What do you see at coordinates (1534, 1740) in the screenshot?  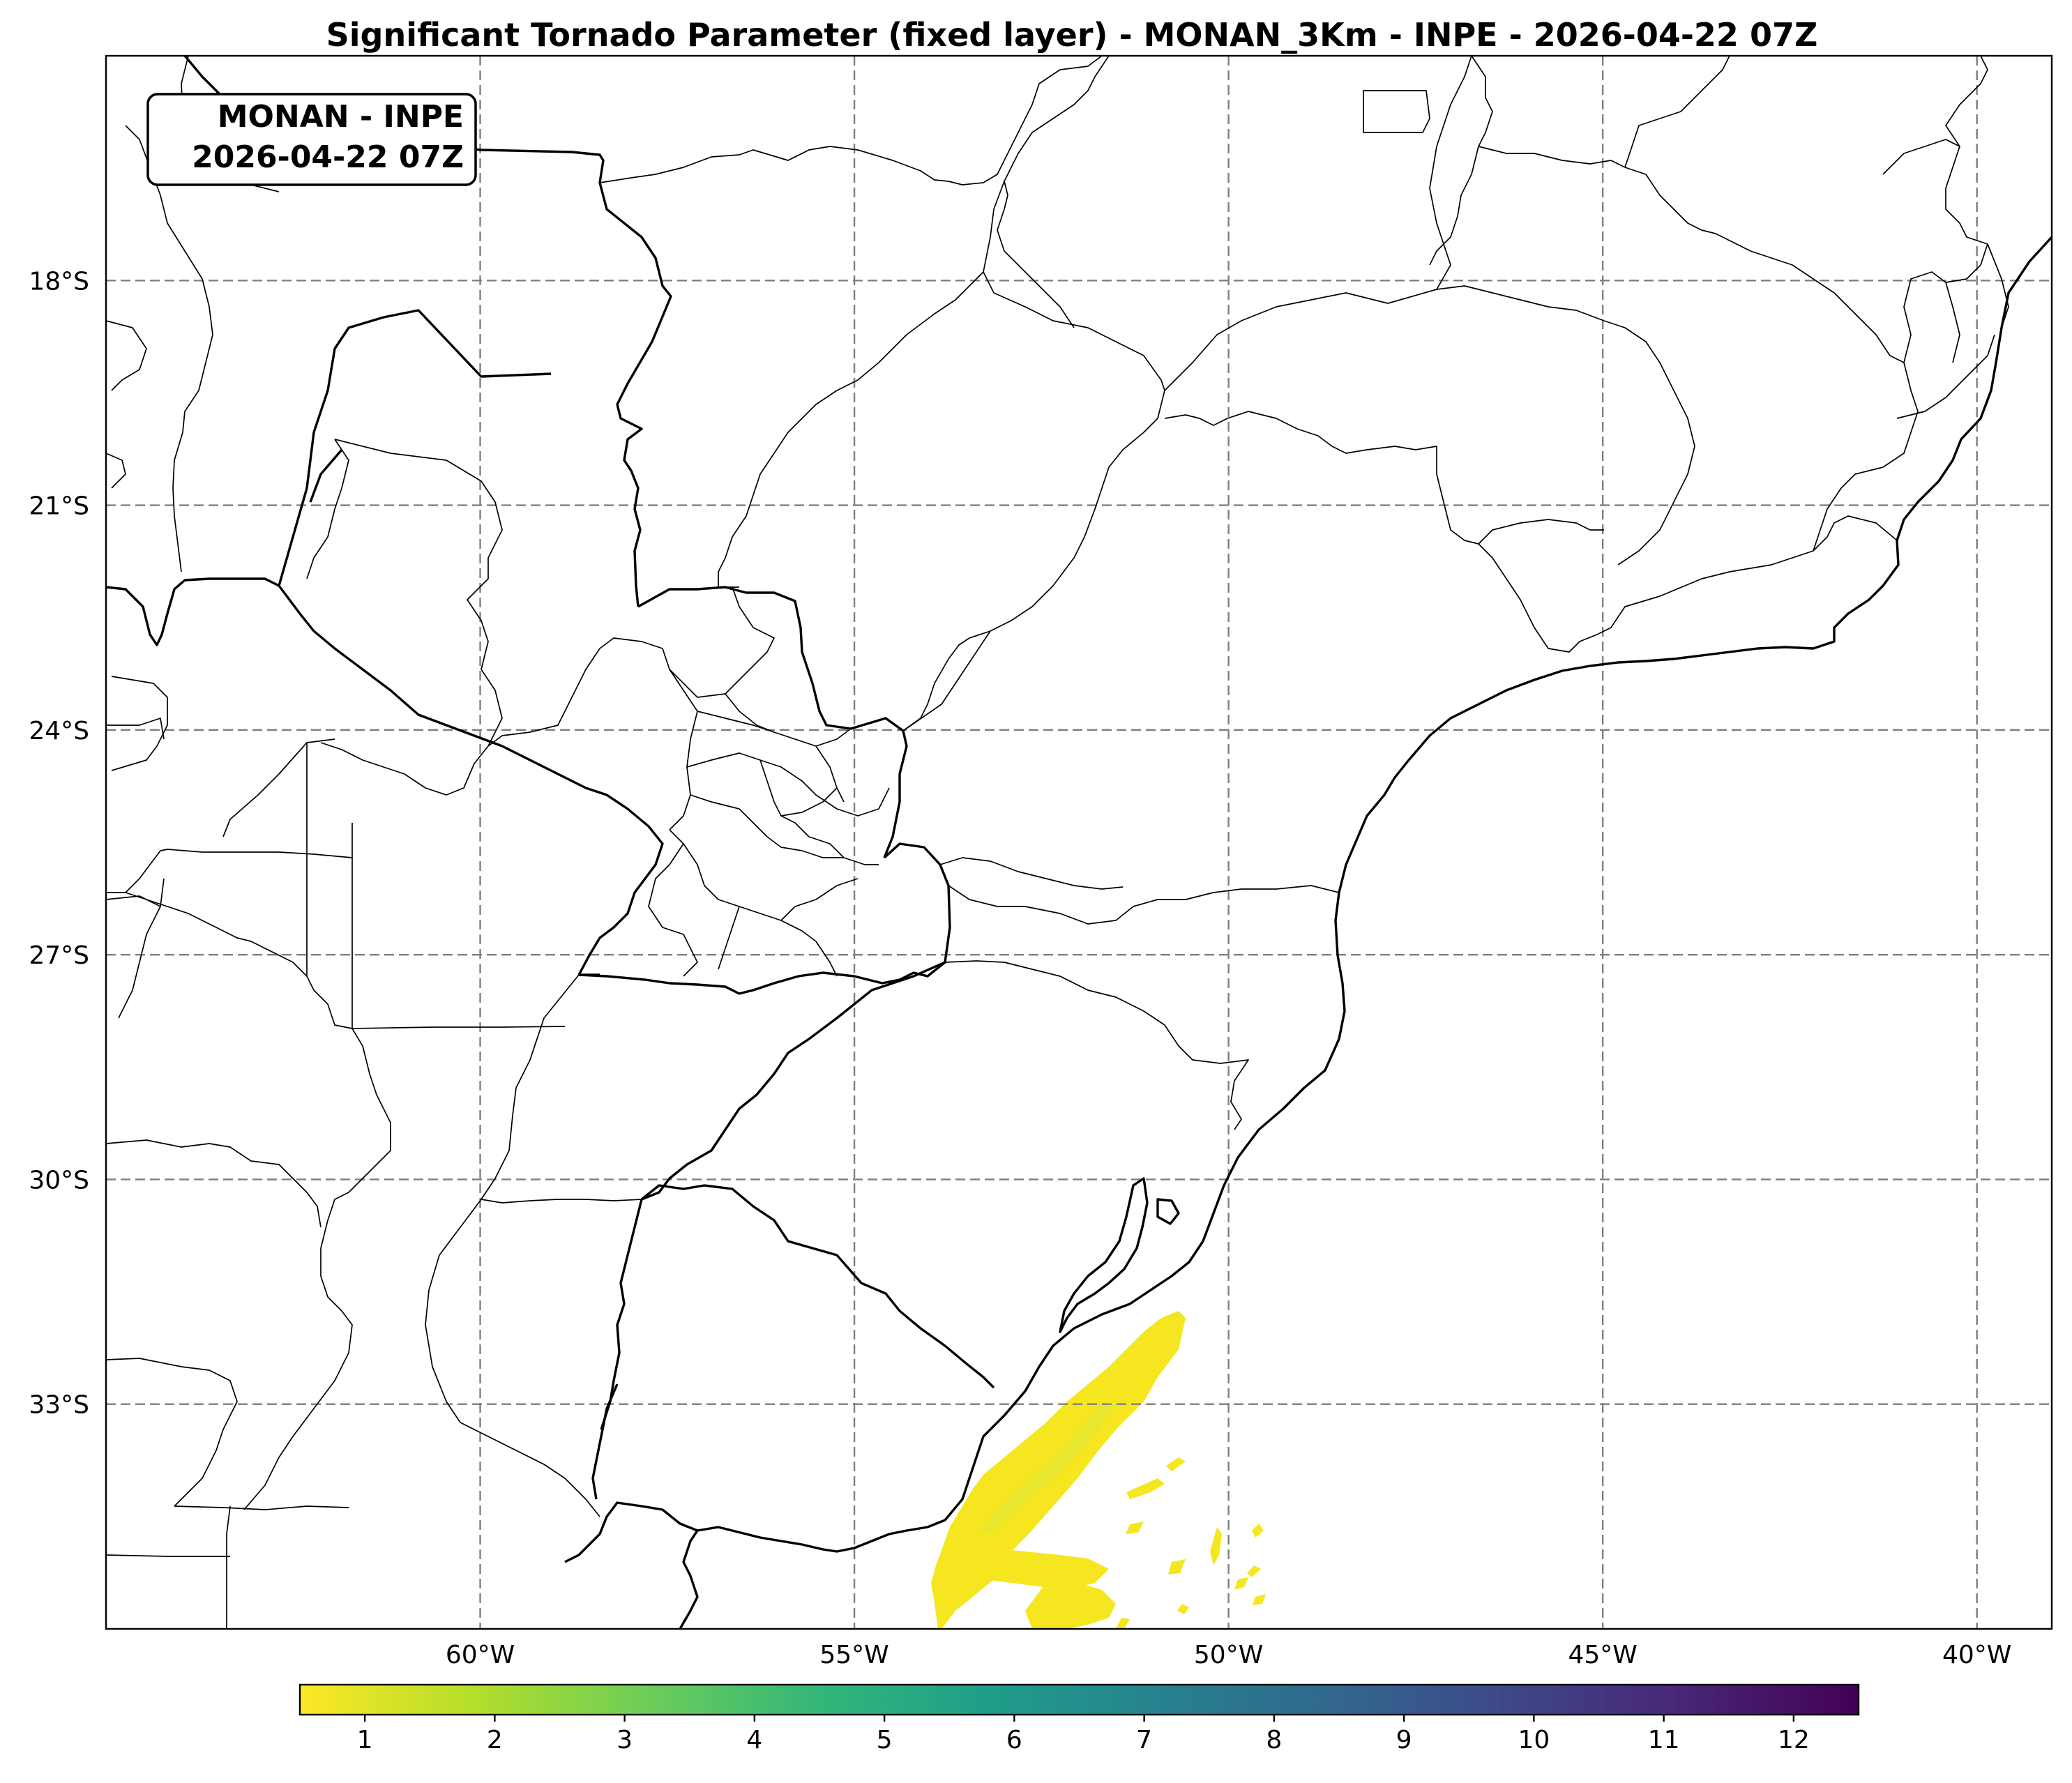 I see `colorbar-tick-label: 10` at bounding box center [1534, 1740].